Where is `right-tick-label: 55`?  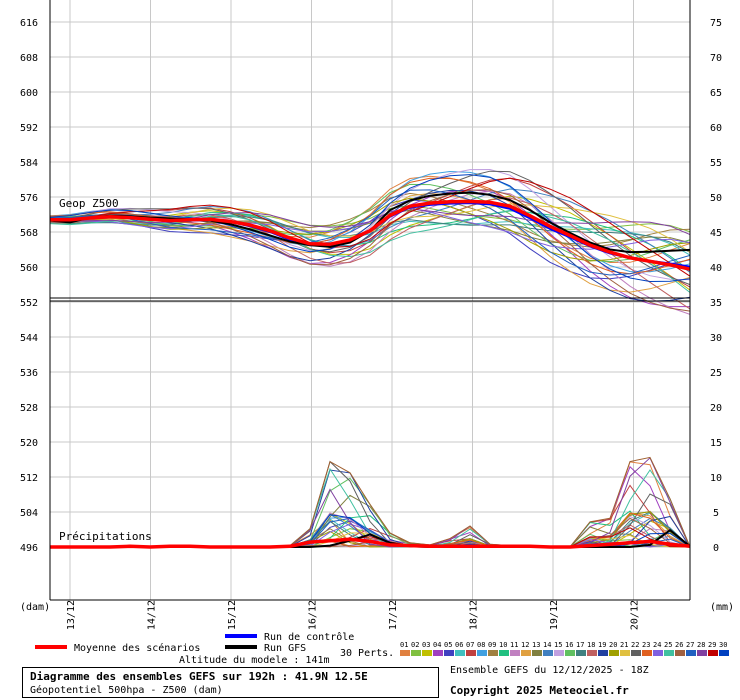 right-tick-label: 55 is located at coordinates (716, 163).